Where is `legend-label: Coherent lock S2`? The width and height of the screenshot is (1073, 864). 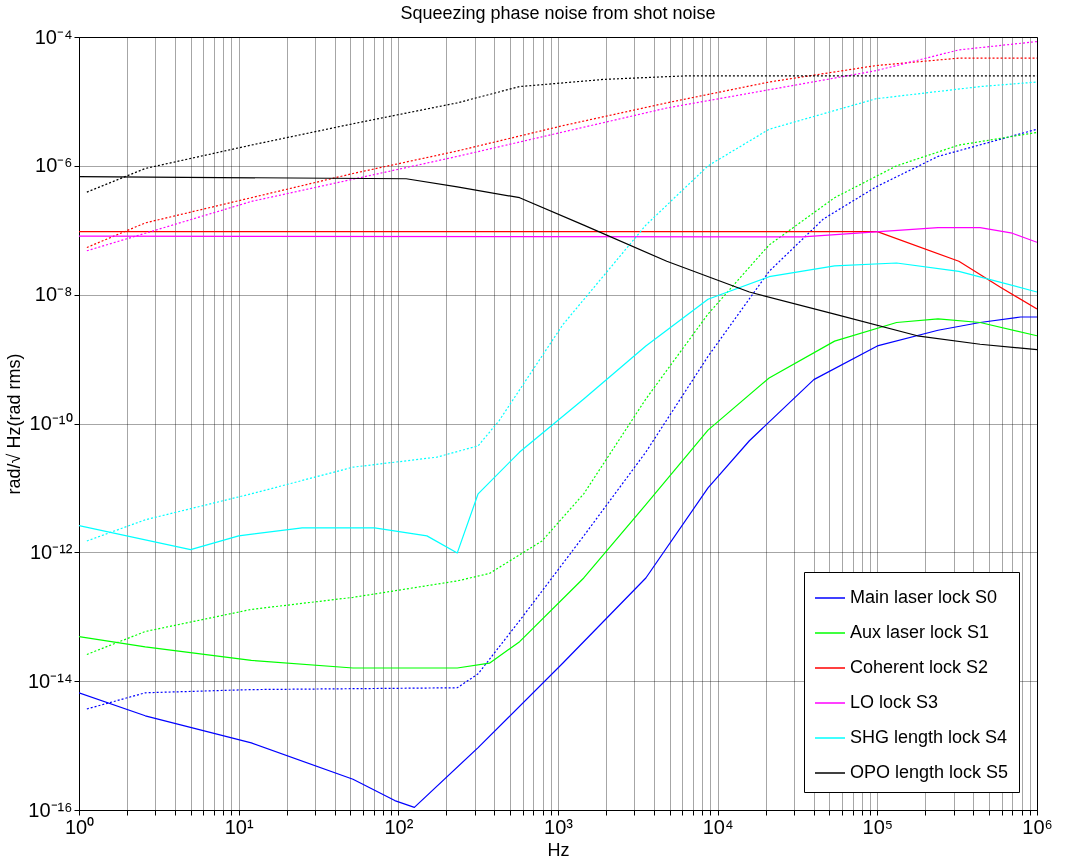 legend-label: Coherent lock S2 is located at coordinates (919, 667).